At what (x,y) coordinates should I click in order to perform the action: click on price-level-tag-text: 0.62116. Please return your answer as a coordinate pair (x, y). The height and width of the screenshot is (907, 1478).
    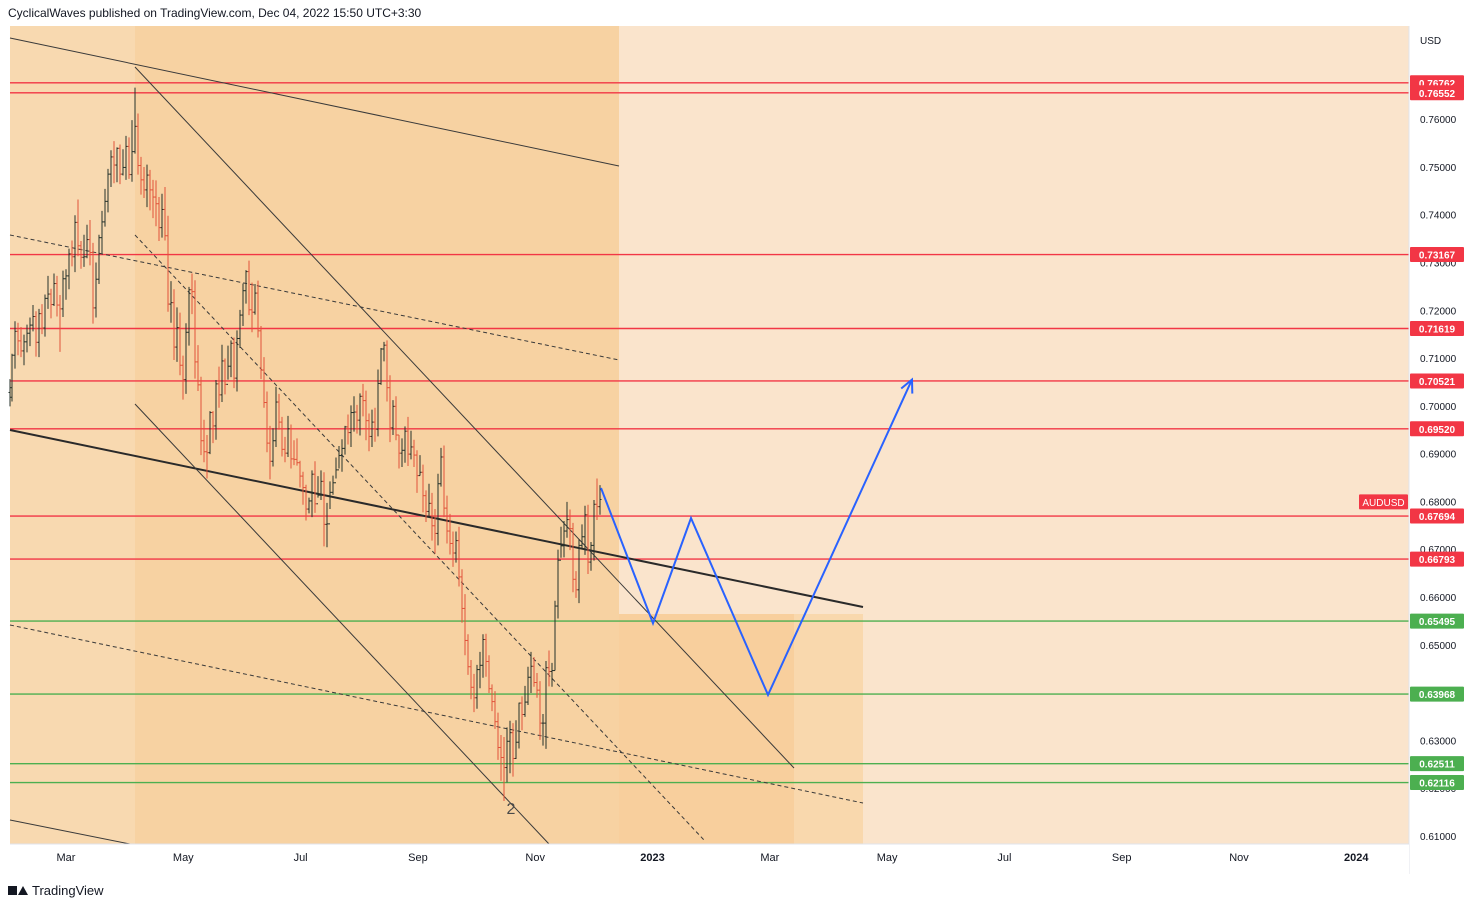
    Looking at the image, I should click on (1437, 784).